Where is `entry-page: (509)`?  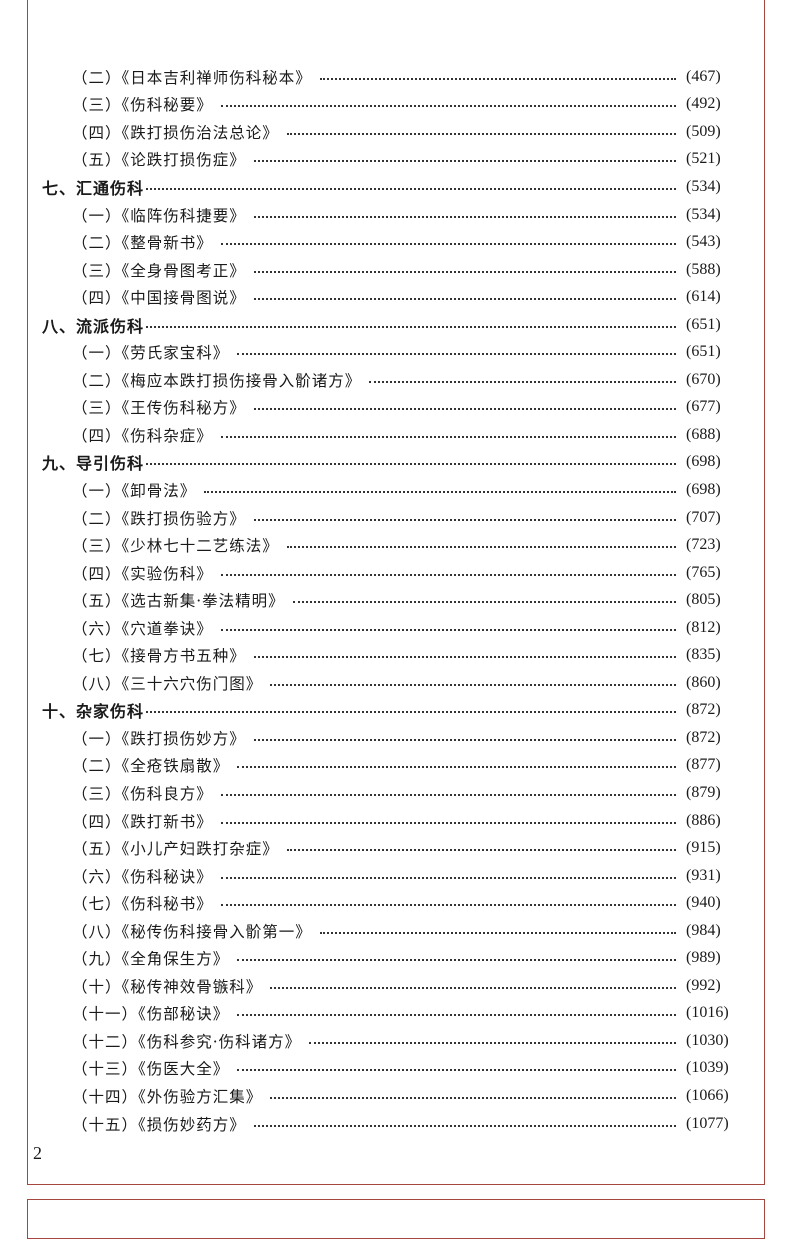 entry-page: (509) is located at coordinates (703, 131).